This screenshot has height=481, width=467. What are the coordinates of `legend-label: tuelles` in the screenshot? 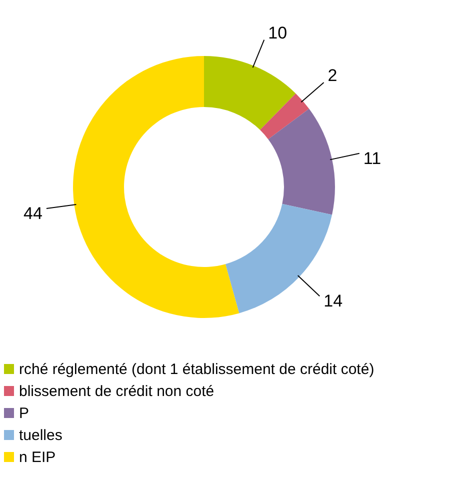 It's located at (40, 435).